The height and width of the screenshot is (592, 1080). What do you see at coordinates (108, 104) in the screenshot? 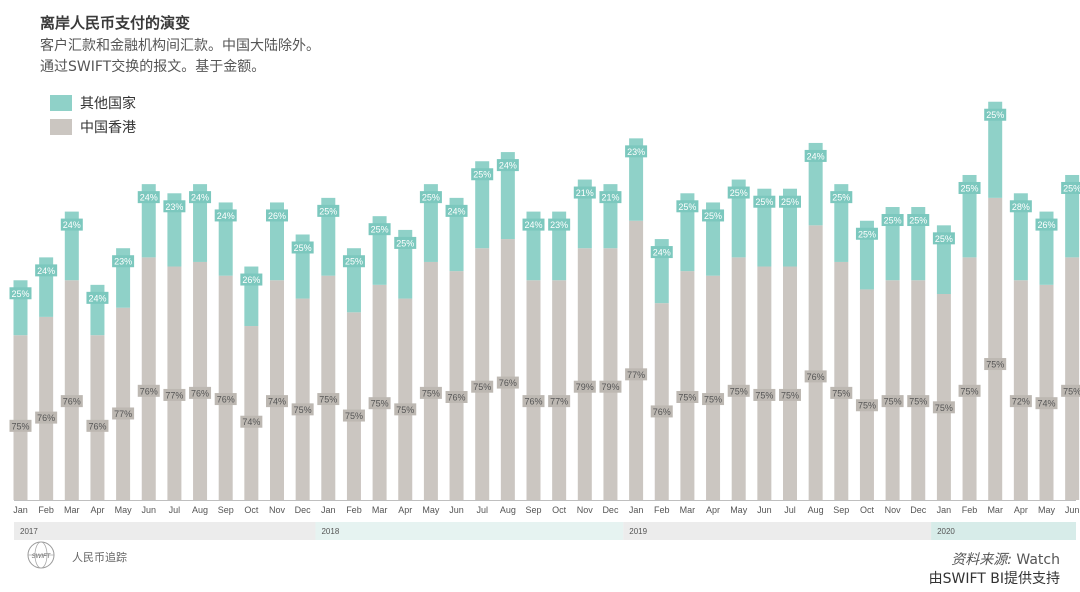
I see `legend-label-other: 其他国家` at bounding box center [108, 104].